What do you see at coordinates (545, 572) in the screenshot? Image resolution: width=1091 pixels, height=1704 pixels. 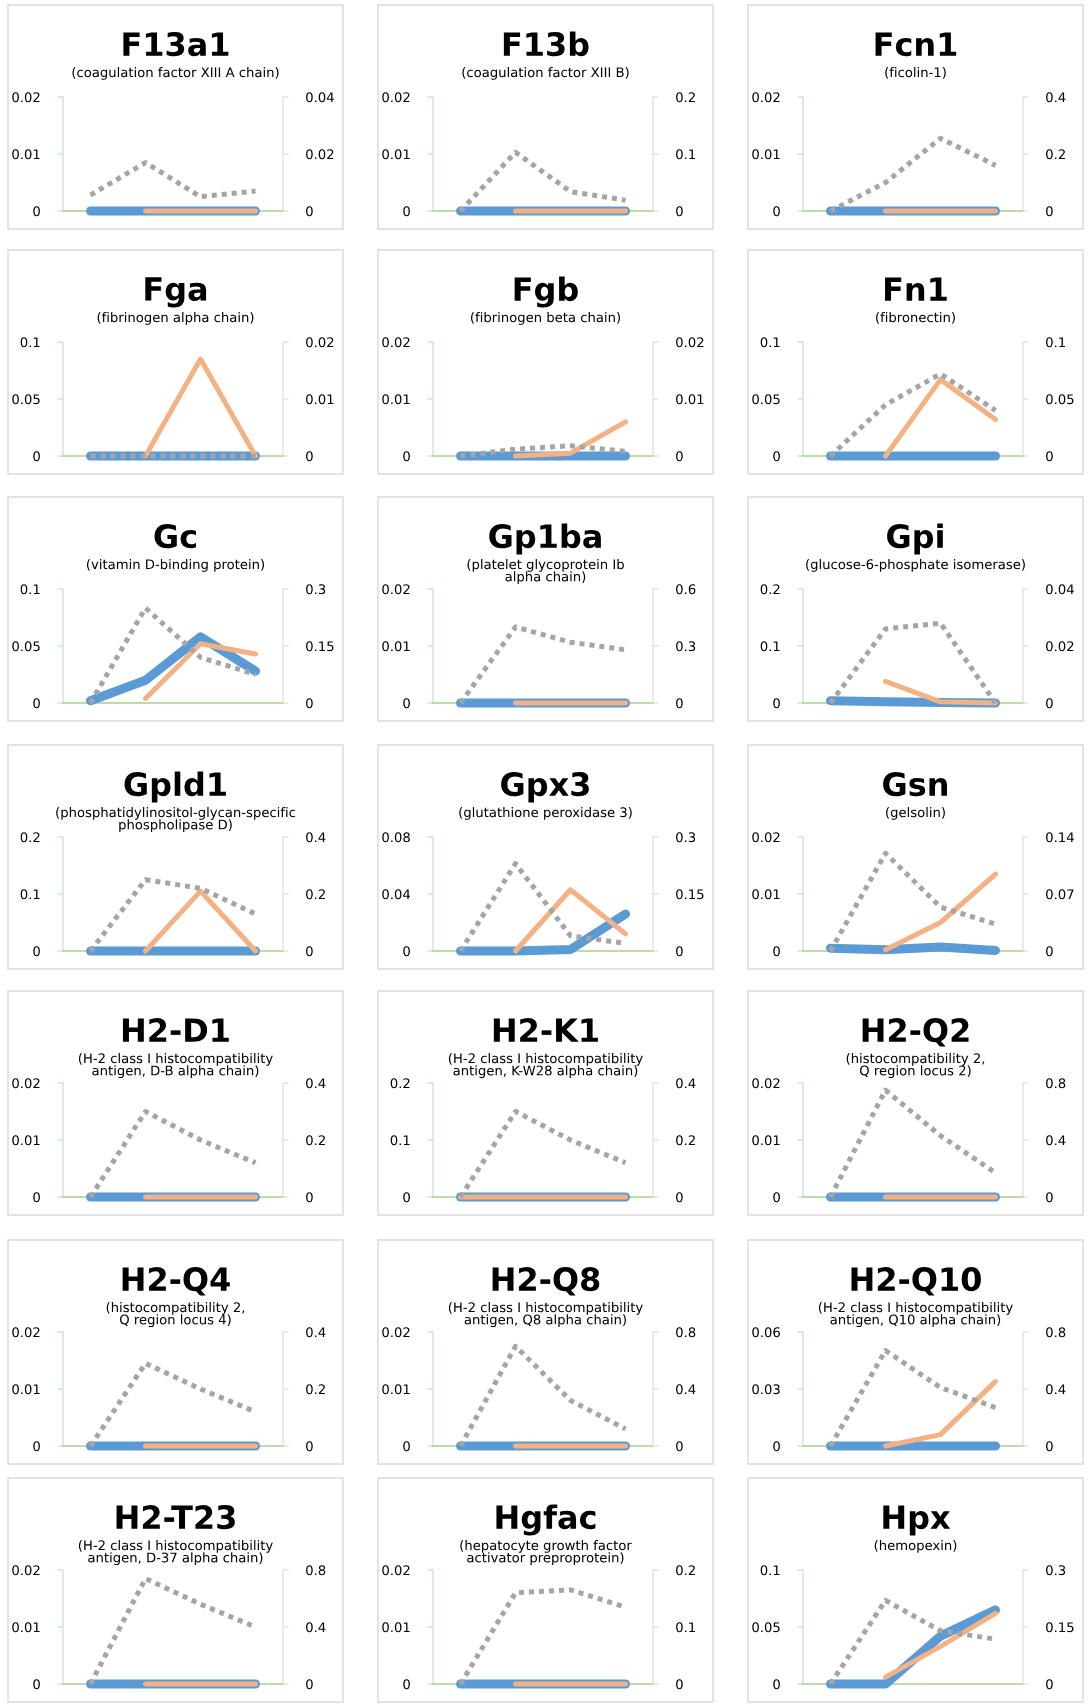 I see `chart-subtitle: (platelet glycoprotein Ib alpha chain)` at bounding box center [545, 572].